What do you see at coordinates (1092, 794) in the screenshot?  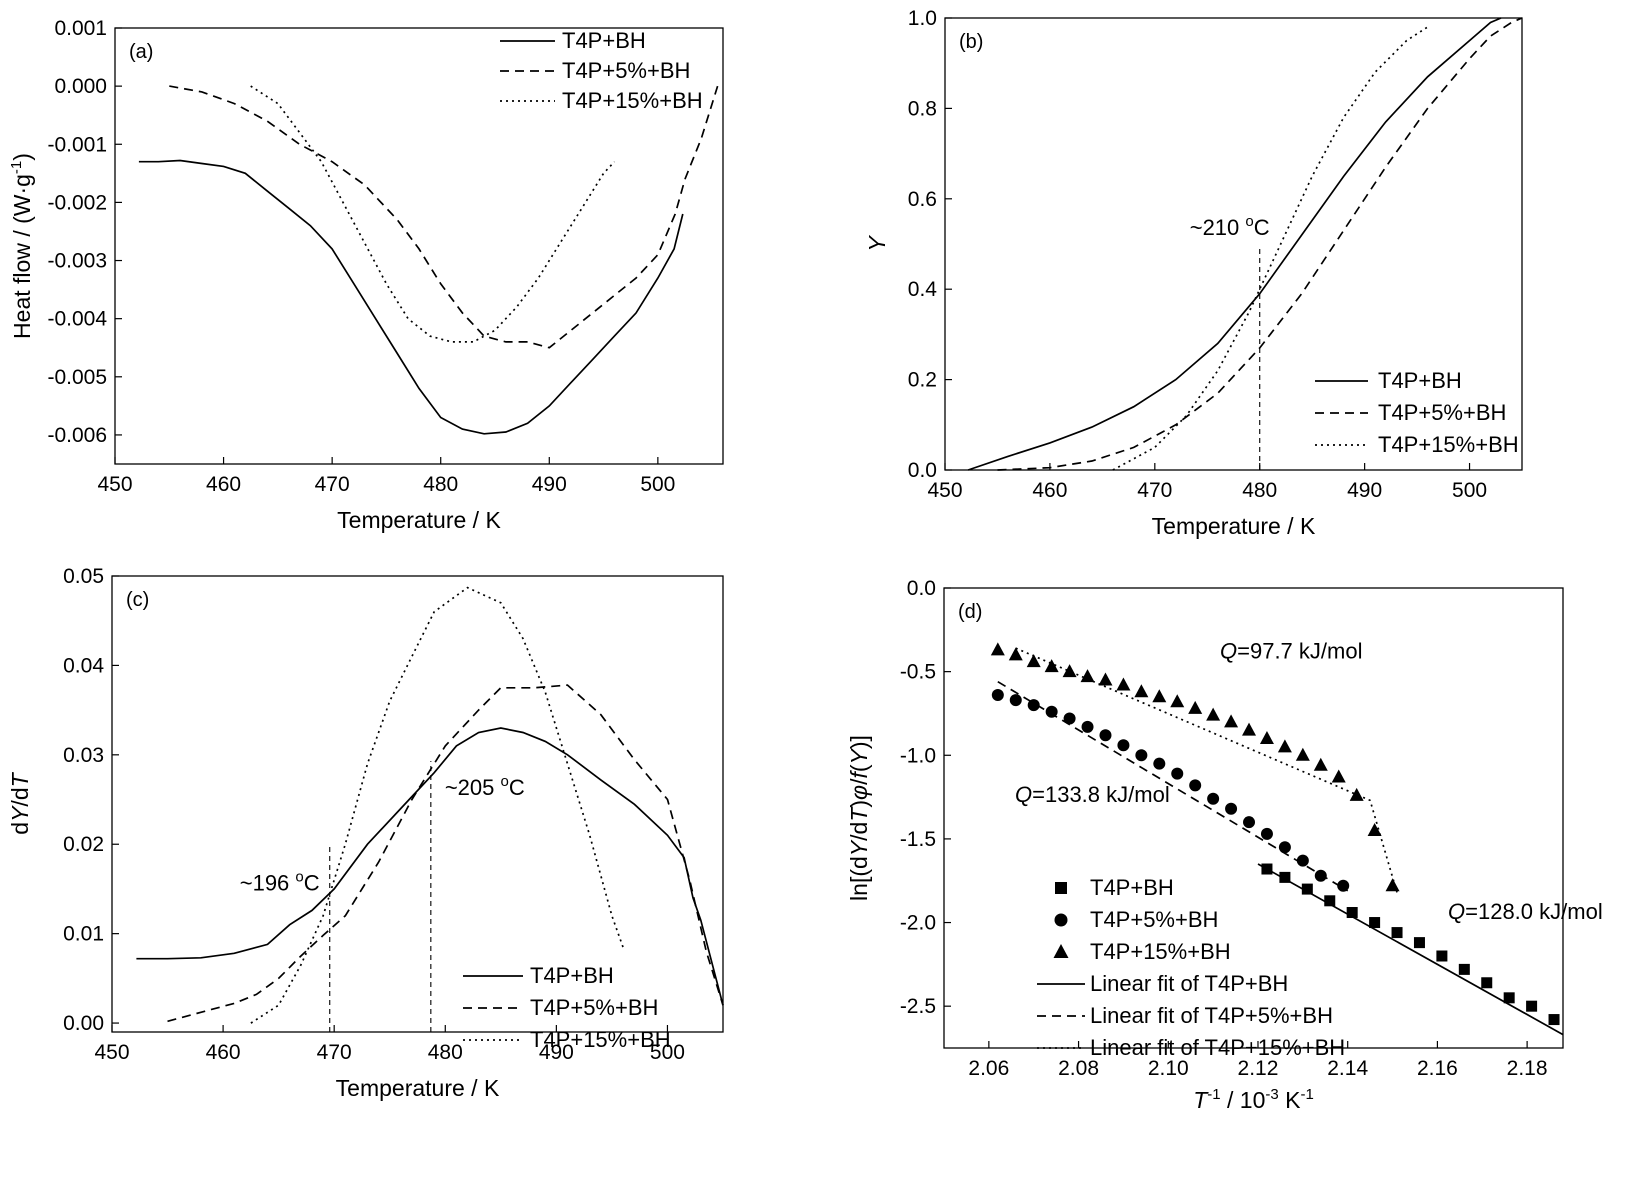 I see `fit-annotation: Q=133.8 kJ/mol` at bounding box center [1092, 794].